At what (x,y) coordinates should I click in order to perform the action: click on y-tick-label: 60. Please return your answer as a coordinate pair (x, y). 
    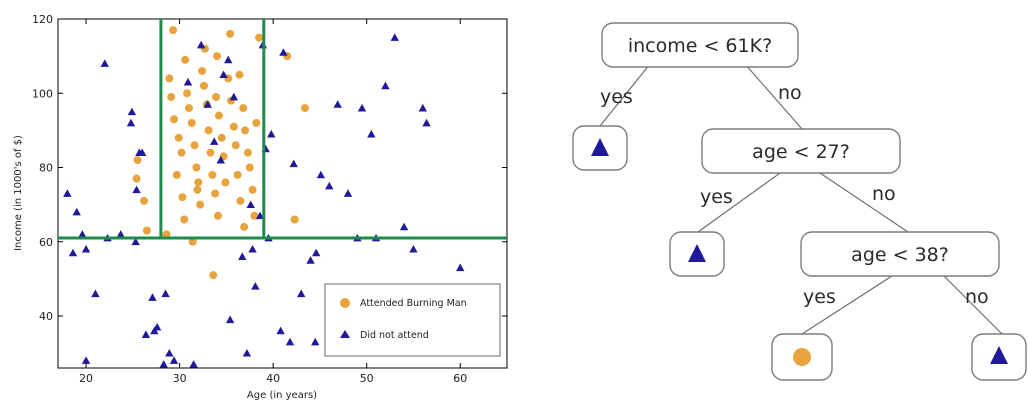
    Looking at the image, I should click on (46, 242).